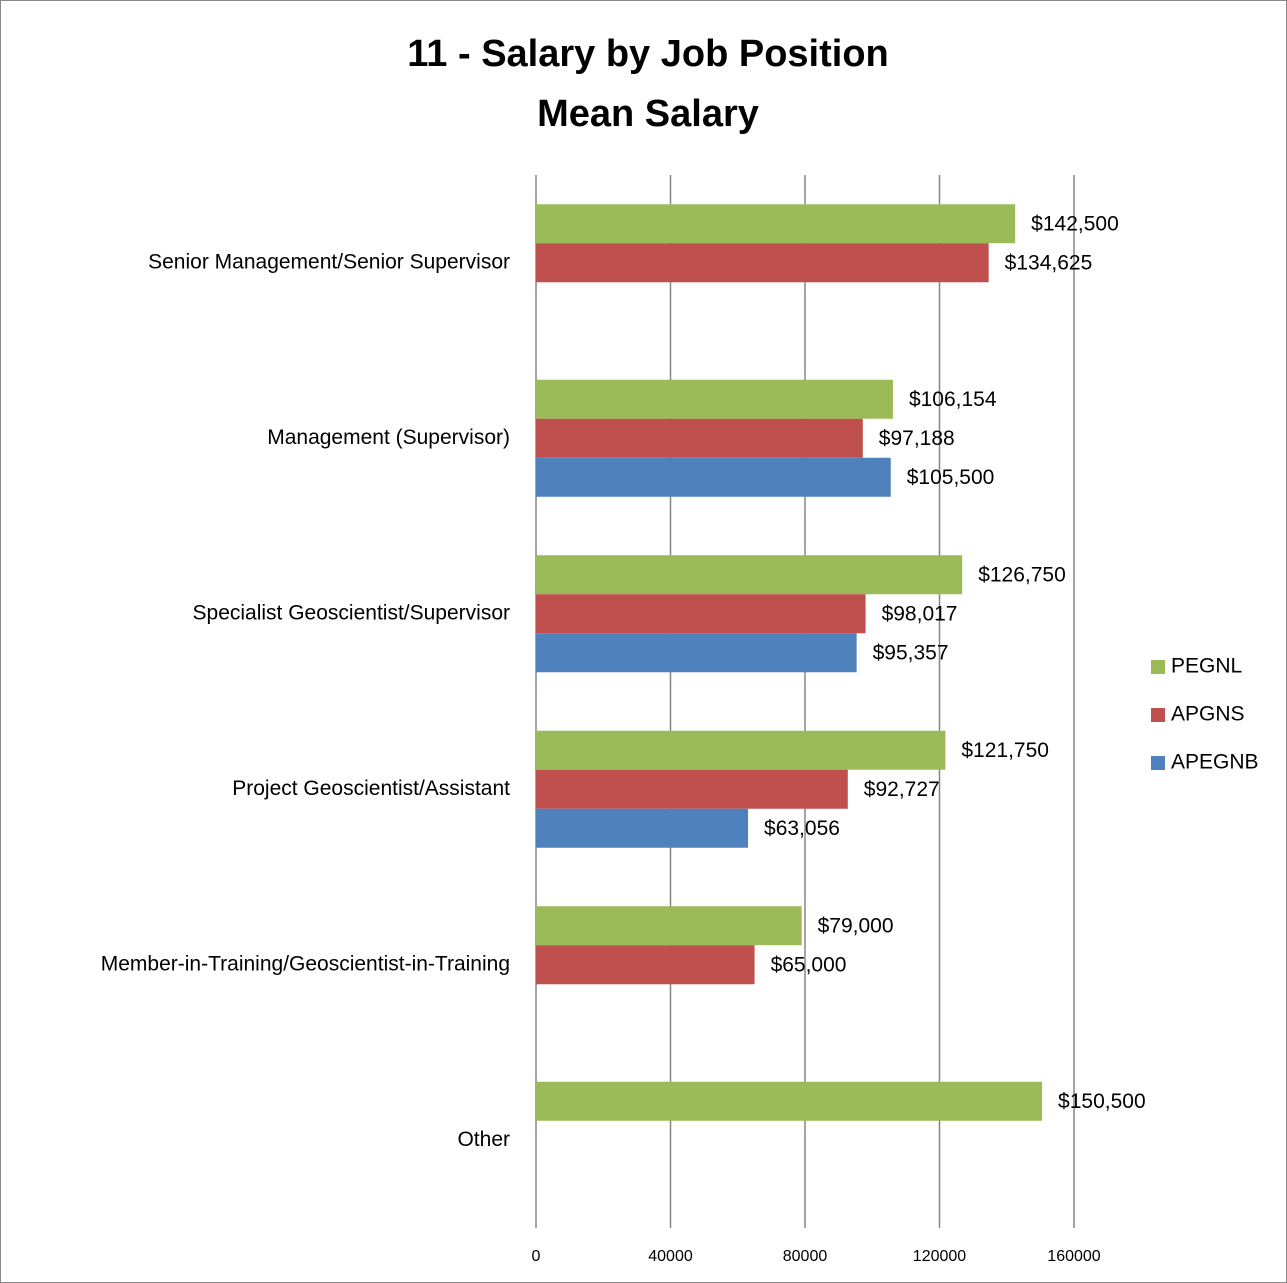 The image size is (1287, 1283). Describe the element at coordinates (1206, 666) in the screenshot. I see `legend-label: PEGNL` at that location.